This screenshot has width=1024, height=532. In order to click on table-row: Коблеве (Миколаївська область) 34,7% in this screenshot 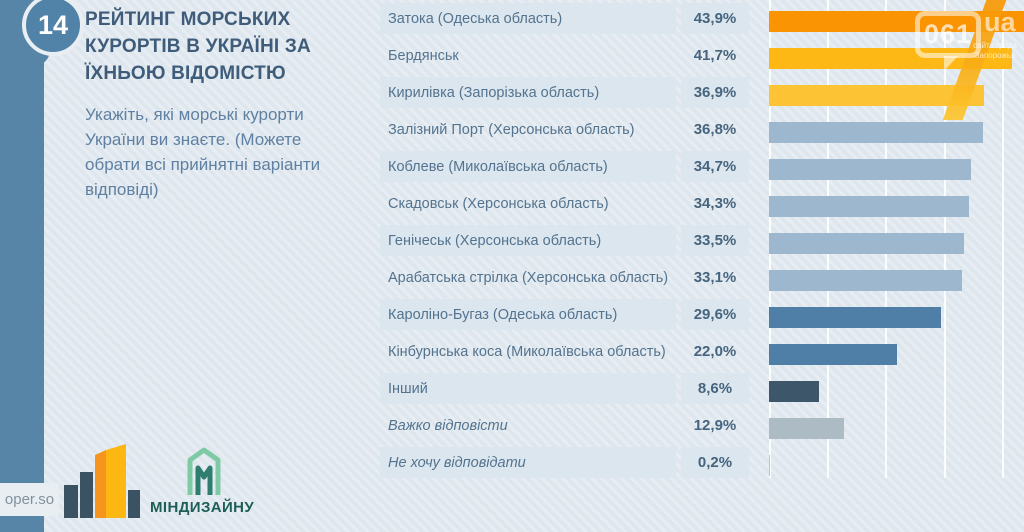, I will do `click(564, 166)`.